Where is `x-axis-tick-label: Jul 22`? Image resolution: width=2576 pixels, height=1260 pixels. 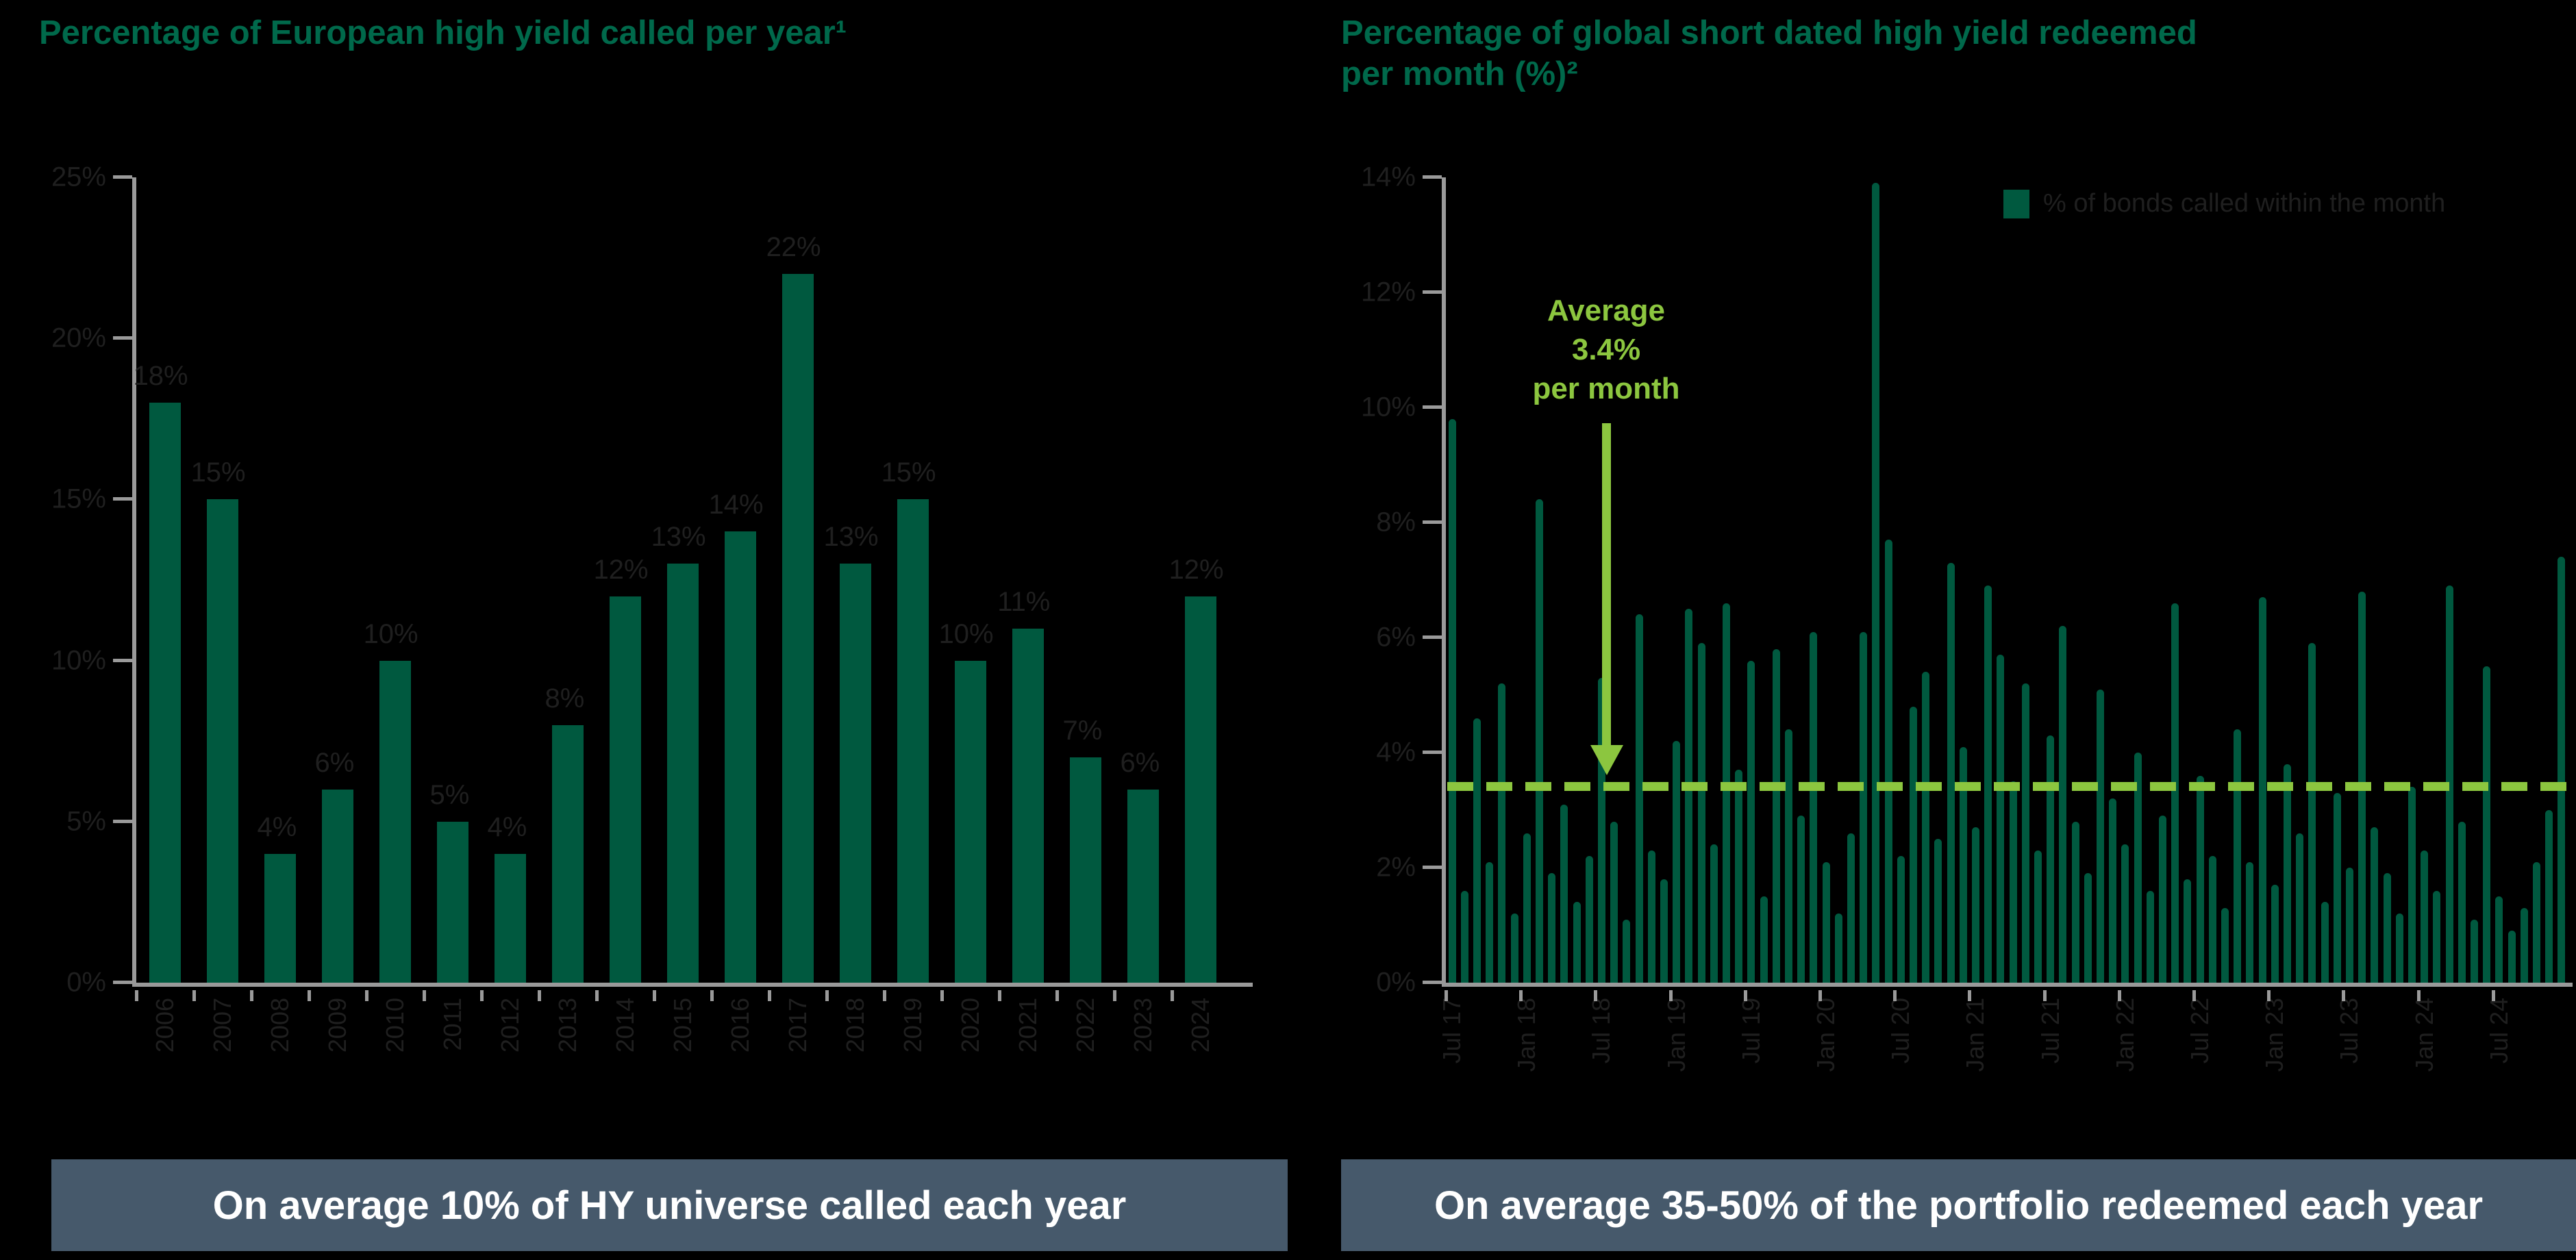 x-axis-tick-label: Jul 22 is located at coordinates (2200, 1031).